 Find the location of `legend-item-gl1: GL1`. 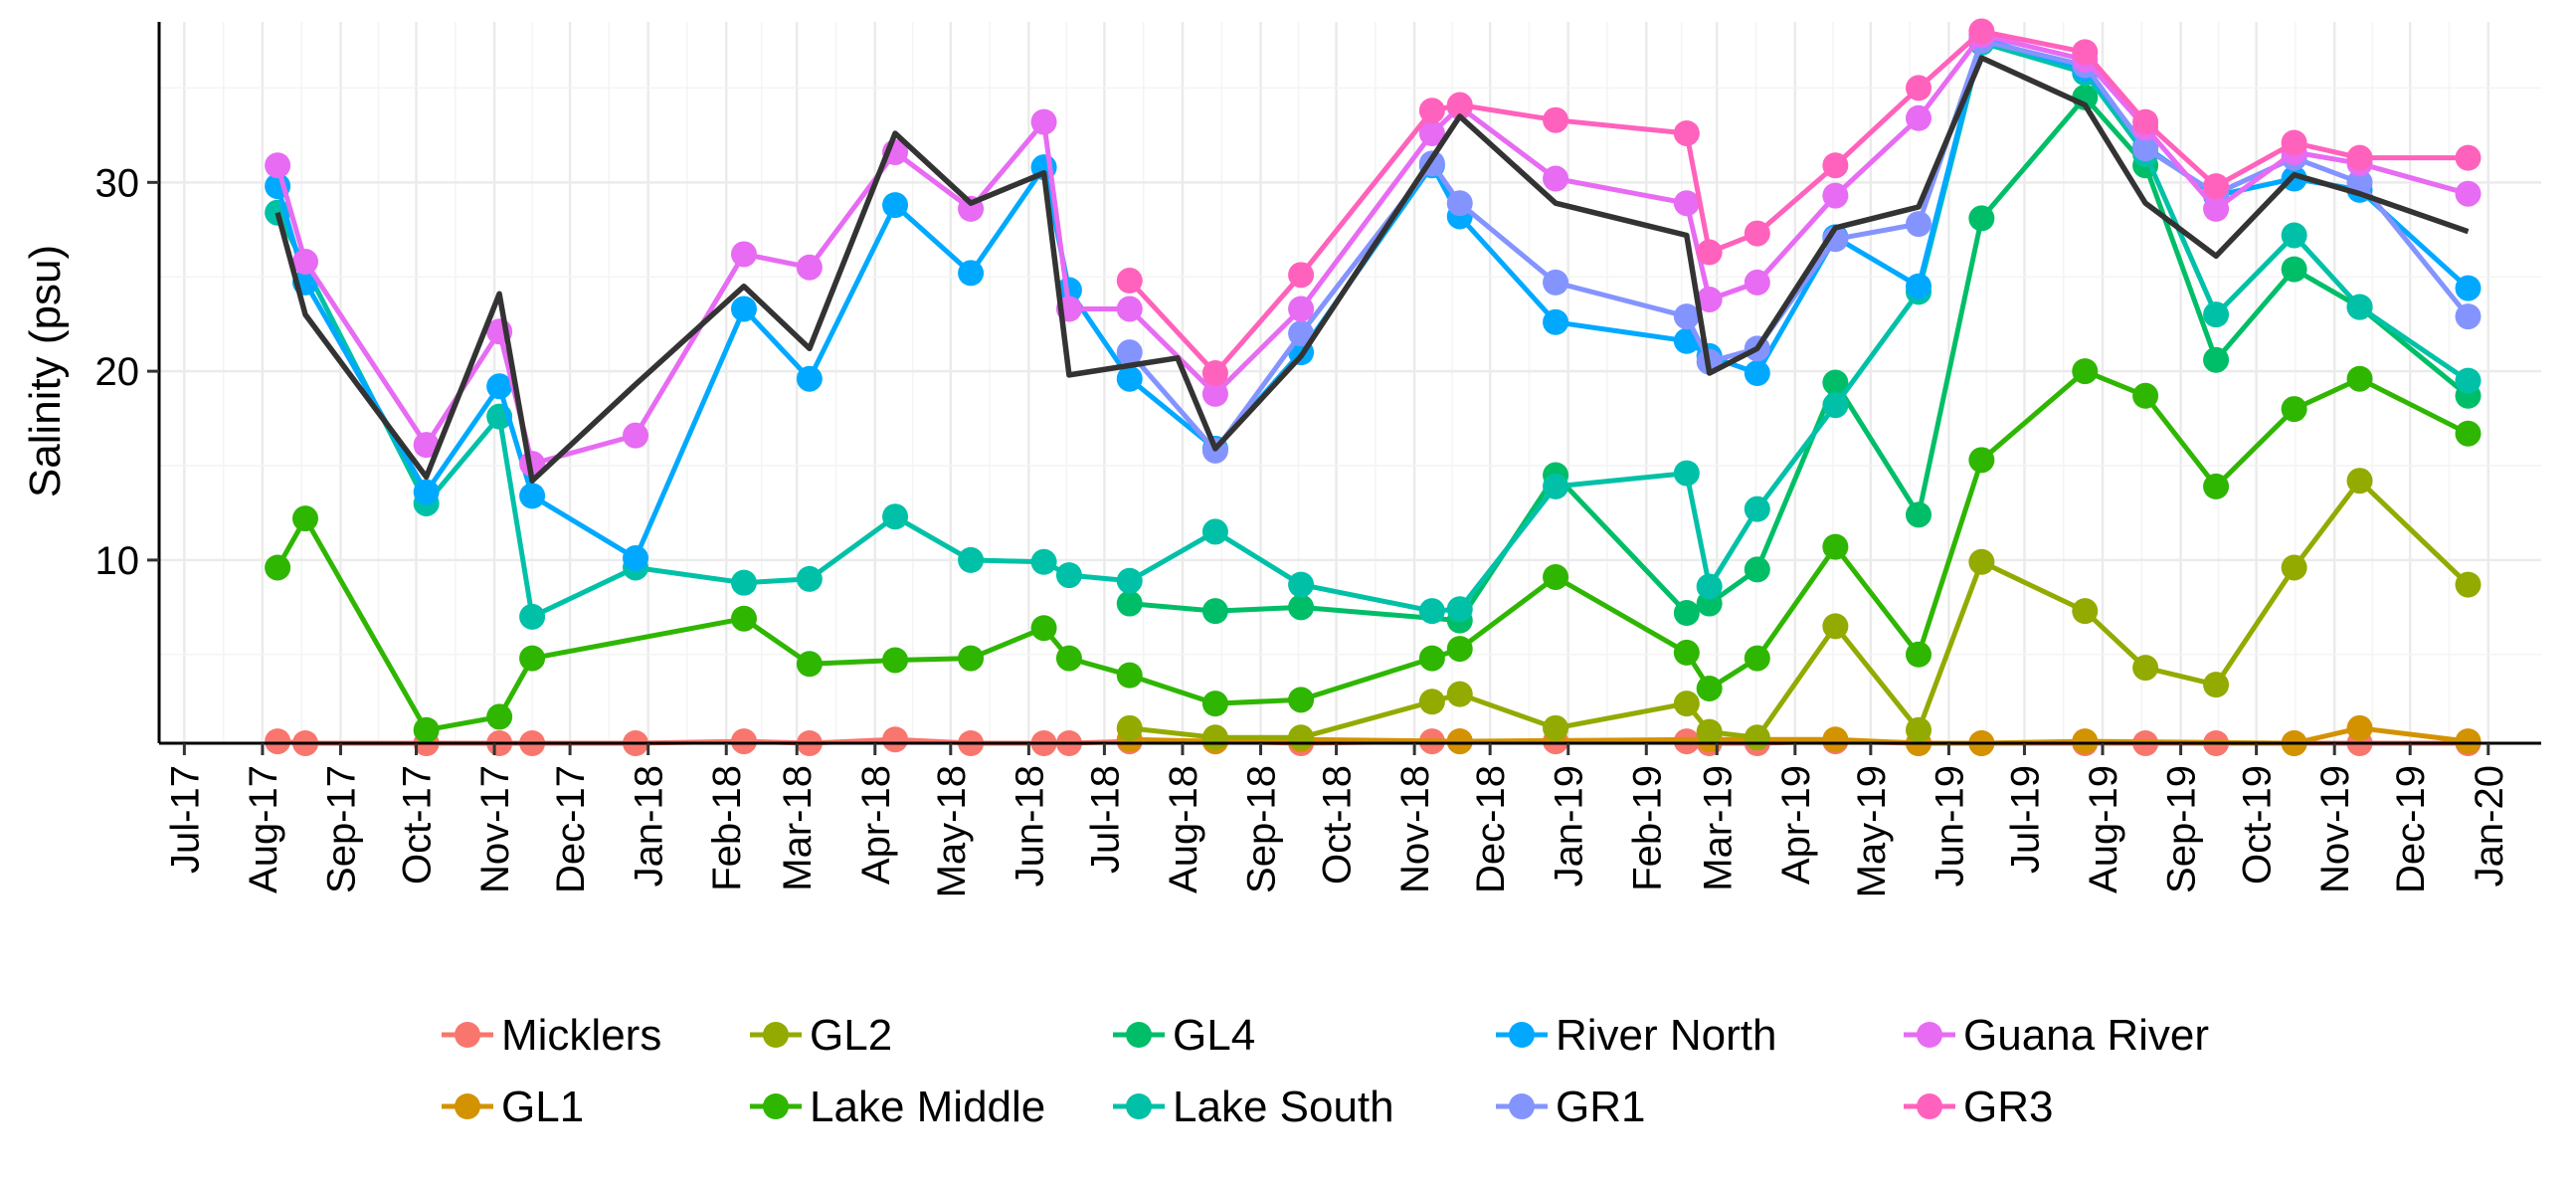

legend-item-gl1: GL1 is located at coordinates (513, 1107).